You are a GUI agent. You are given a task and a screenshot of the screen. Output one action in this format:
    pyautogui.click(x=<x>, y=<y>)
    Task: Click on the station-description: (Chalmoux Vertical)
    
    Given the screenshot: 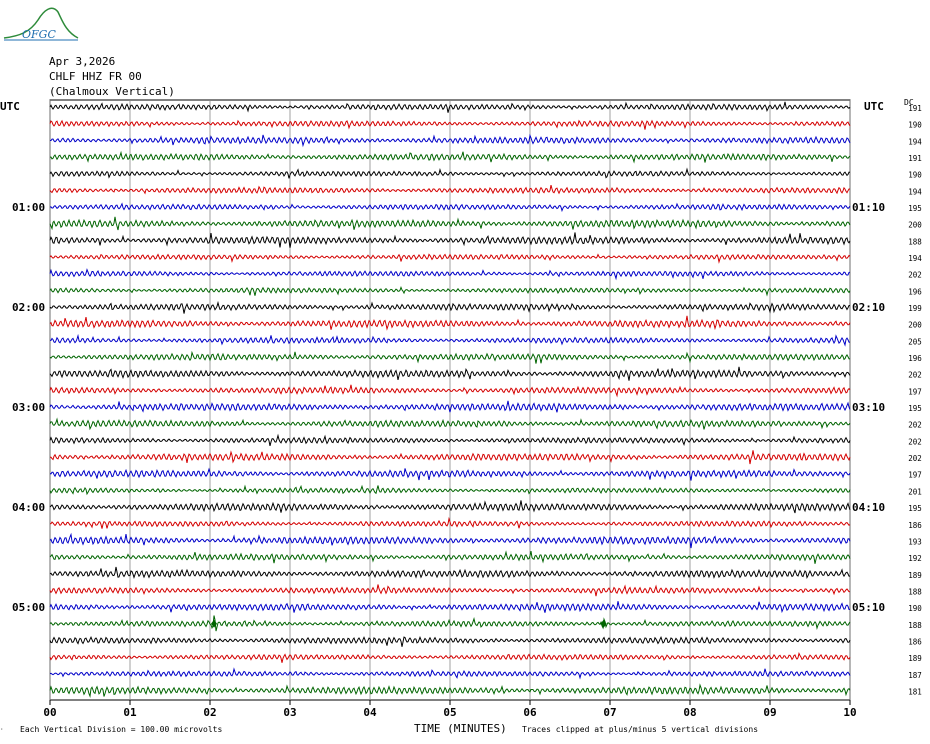 What is the action you would take?
    pyautogui.click(x=112, y=91)
    